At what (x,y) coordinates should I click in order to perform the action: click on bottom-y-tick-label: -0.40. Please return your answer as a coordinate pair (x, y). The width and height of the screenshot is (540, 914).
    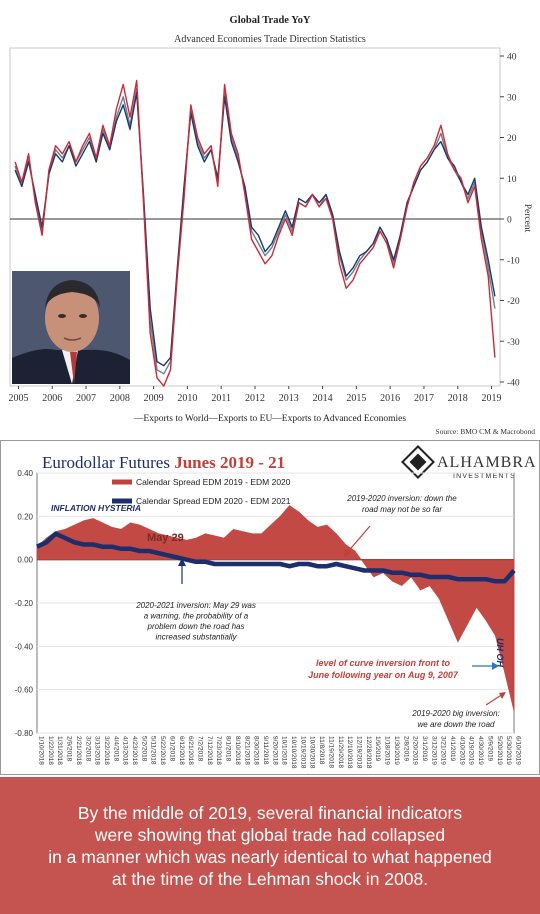
    Looking at the image, I should click on (24, 646).